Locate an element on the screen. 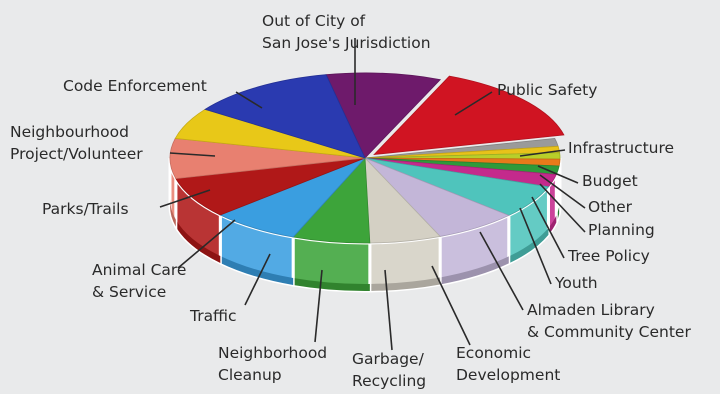 The image size is (720, 394). slice-label-line: Tree Policy is located at coordinates (608, 256).